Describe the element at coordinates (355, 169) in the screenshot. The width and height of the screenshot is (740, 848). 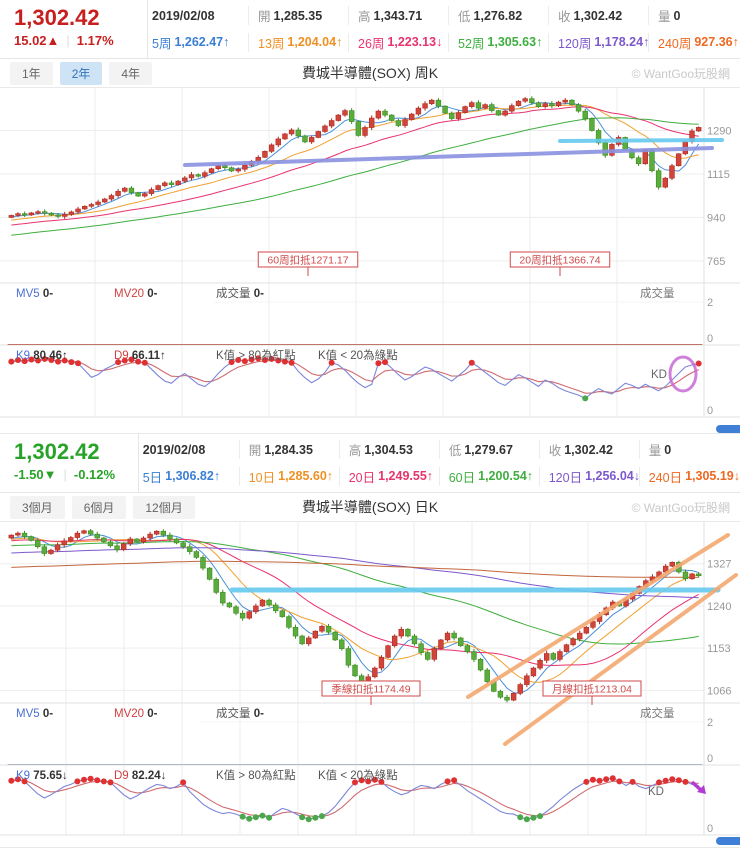
I see `moving-average-lines` at that location.